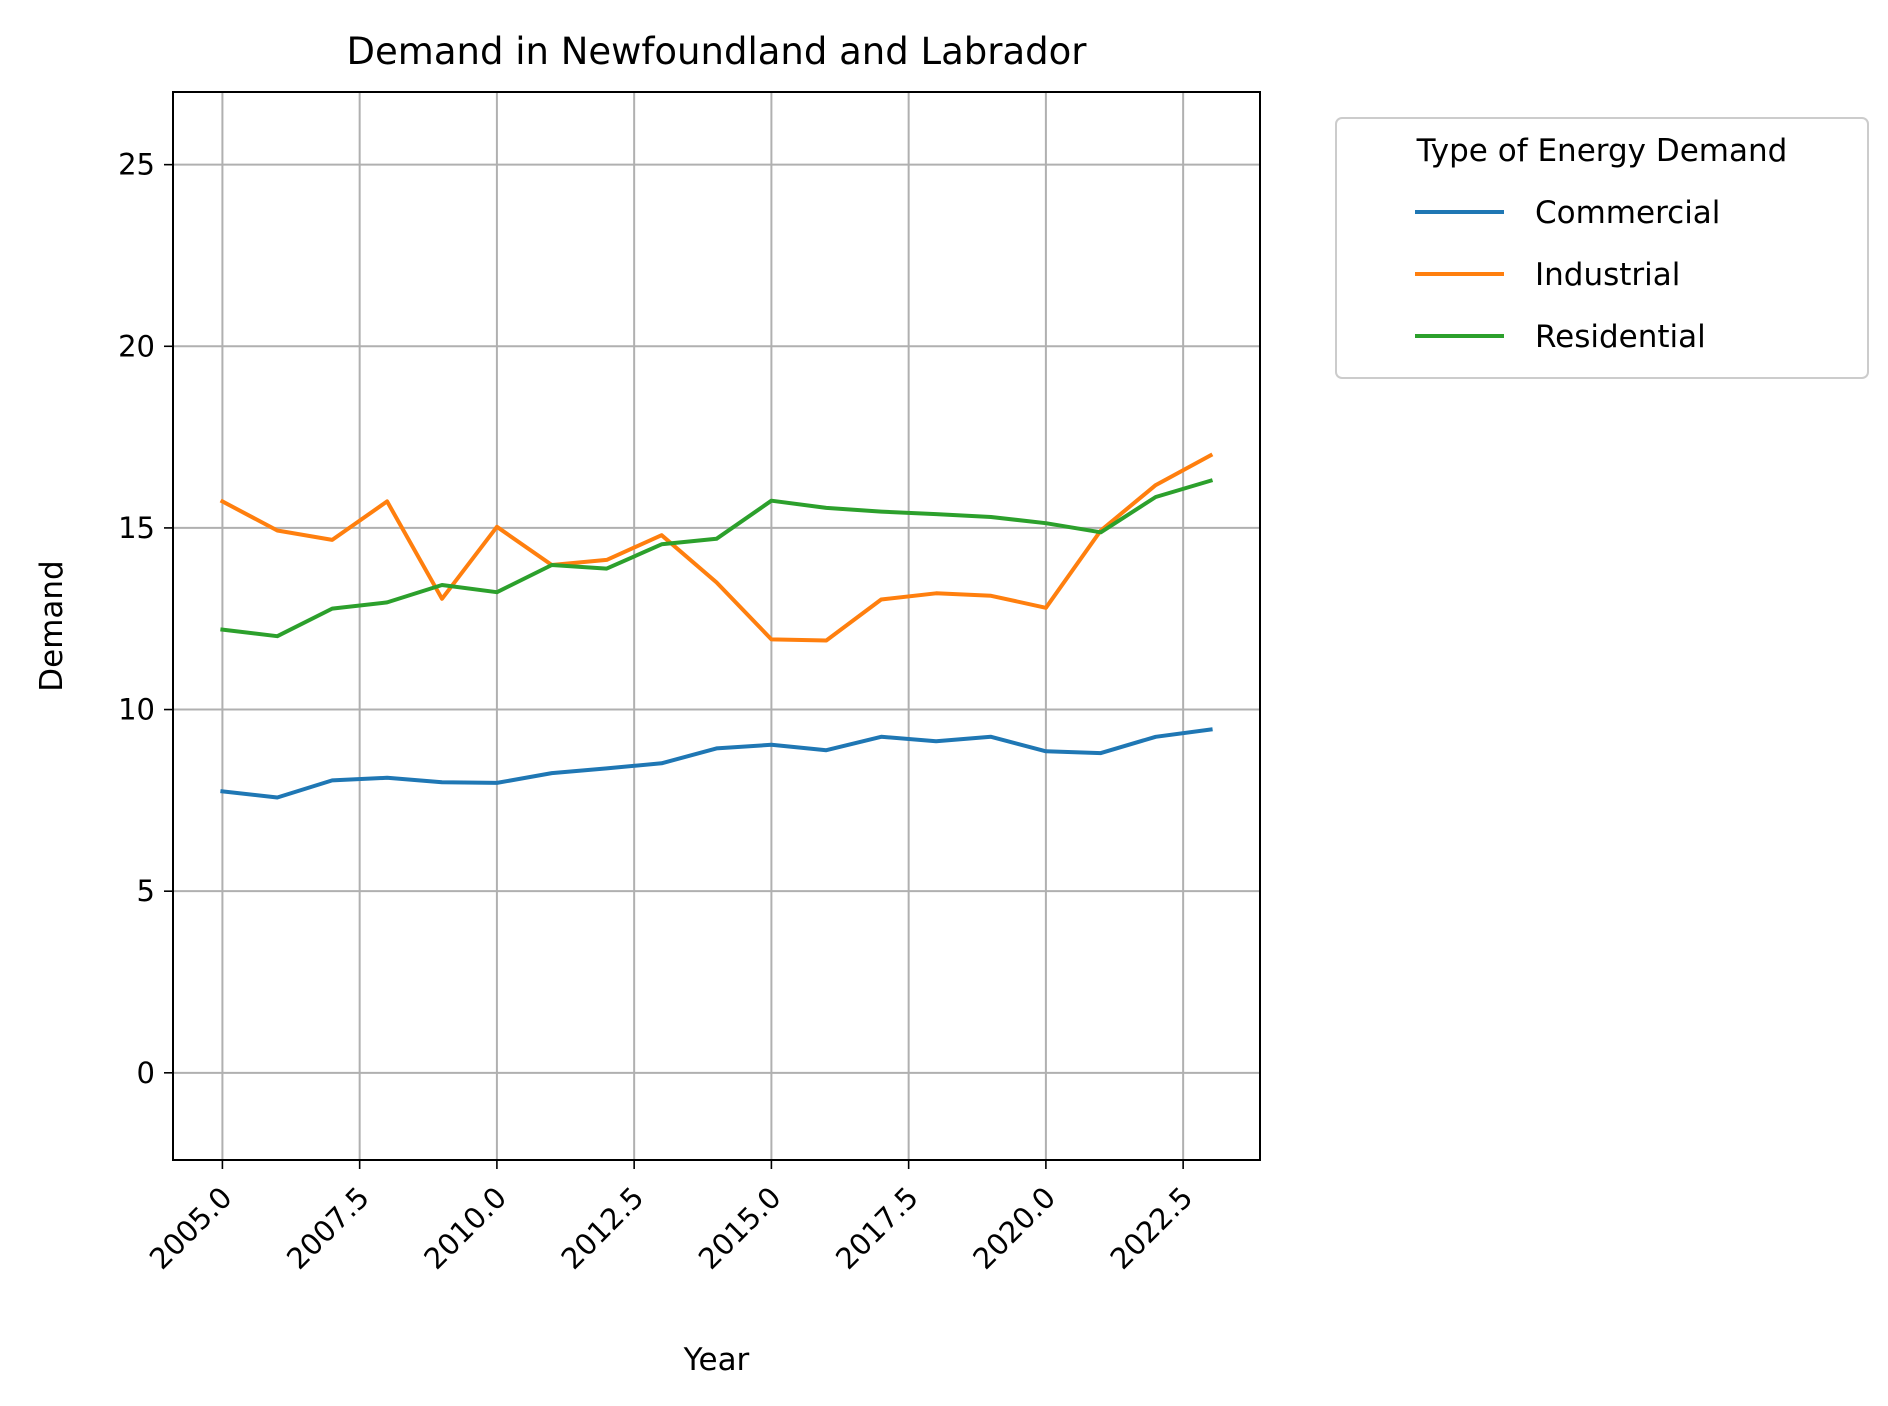 This screenshot has width=1888, height=1406. I want to click on x-tick-label: 2020.0, so click(1014, 1228).